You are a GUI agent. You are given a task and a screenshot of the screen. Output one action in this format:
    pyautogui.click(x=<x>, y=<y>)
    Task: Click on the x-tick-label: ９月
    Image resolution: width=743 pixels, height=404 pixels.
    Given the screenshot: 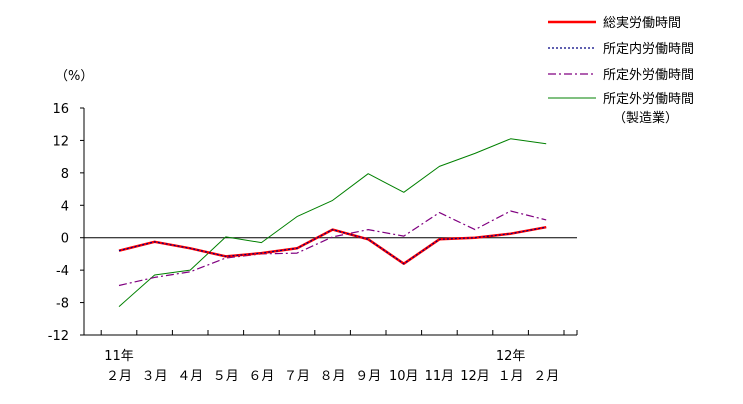 What is the action you would take?
    pyautogui.click(x=368, y=376)
    